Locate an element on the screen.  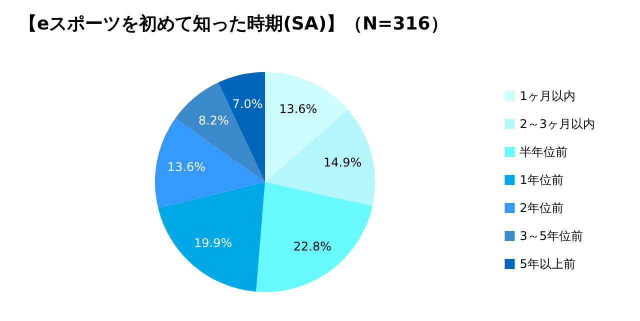
data-label: 8.2% is located at coordinates (213, 121).